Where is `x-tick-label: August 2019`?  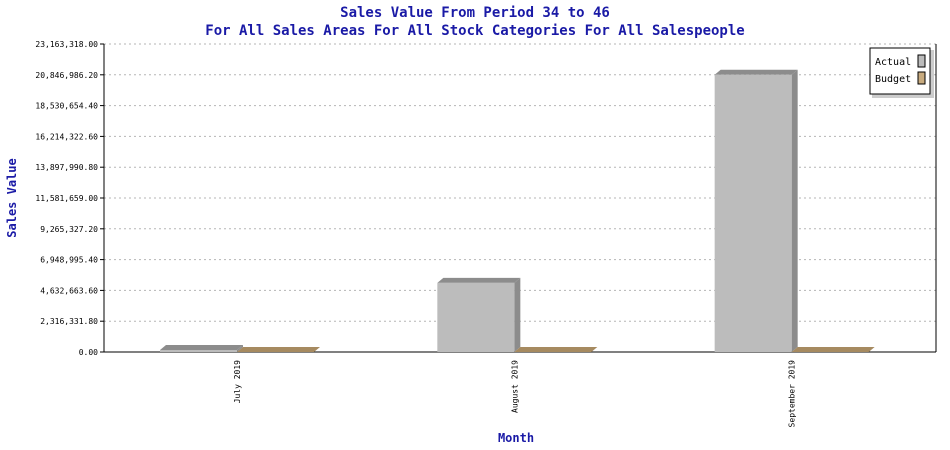
x-tick-label: August 2019 is located at coordinates (514, 386).